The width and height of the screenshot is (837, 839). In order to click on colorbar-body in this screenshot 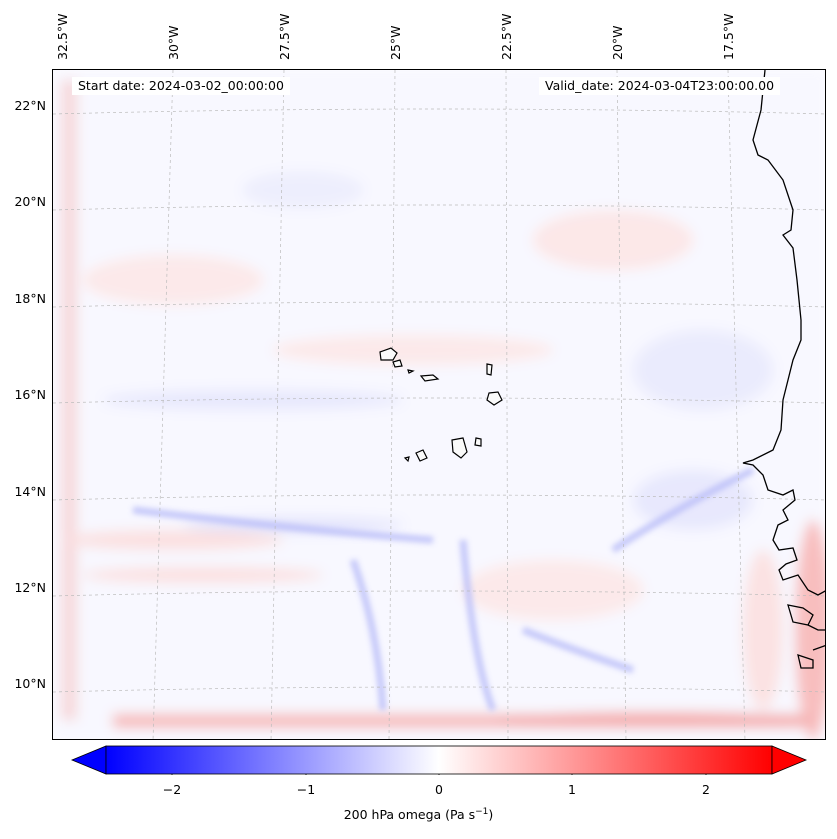, I will do `click(439, 760)`.